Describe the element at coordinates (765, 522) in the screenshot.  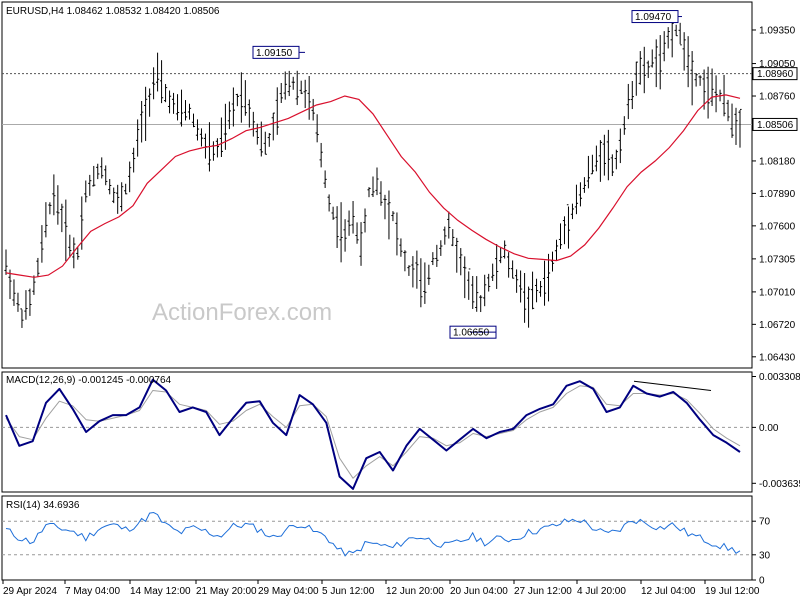
I see `rsi-tick-label: 70` at that location.